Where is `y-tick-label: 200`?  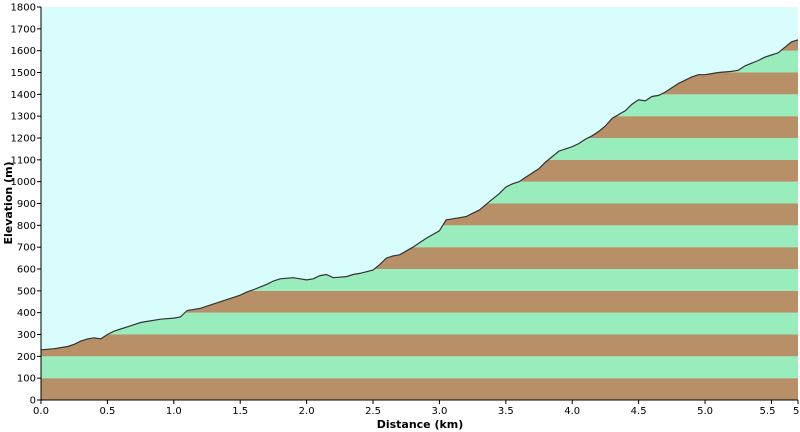 y-tick-label: 200 is located at coordinates (26, 357).